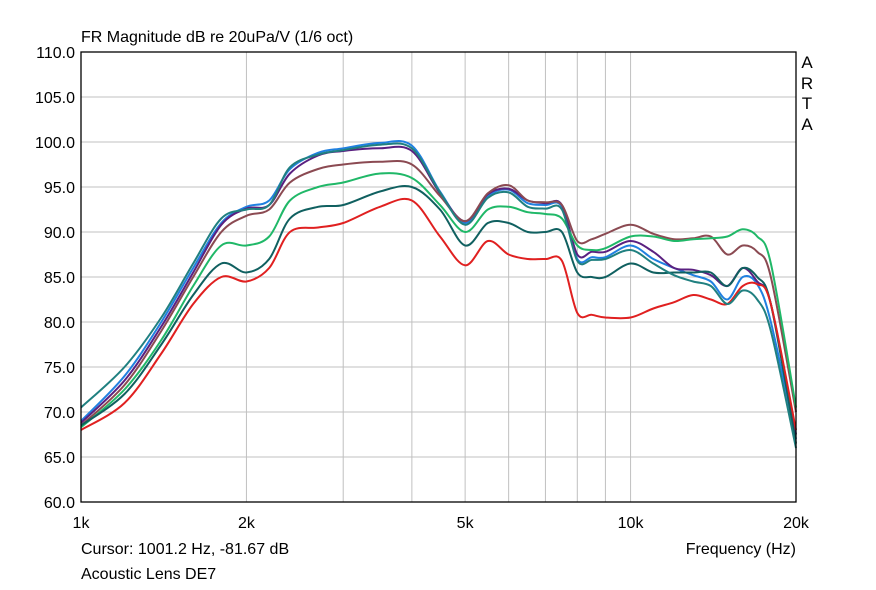 This screenshot has width=876, height=590. Describe the element at coordinates (59, 413) in the screenshot. I see `y-tick-label: 70.0` at that location.